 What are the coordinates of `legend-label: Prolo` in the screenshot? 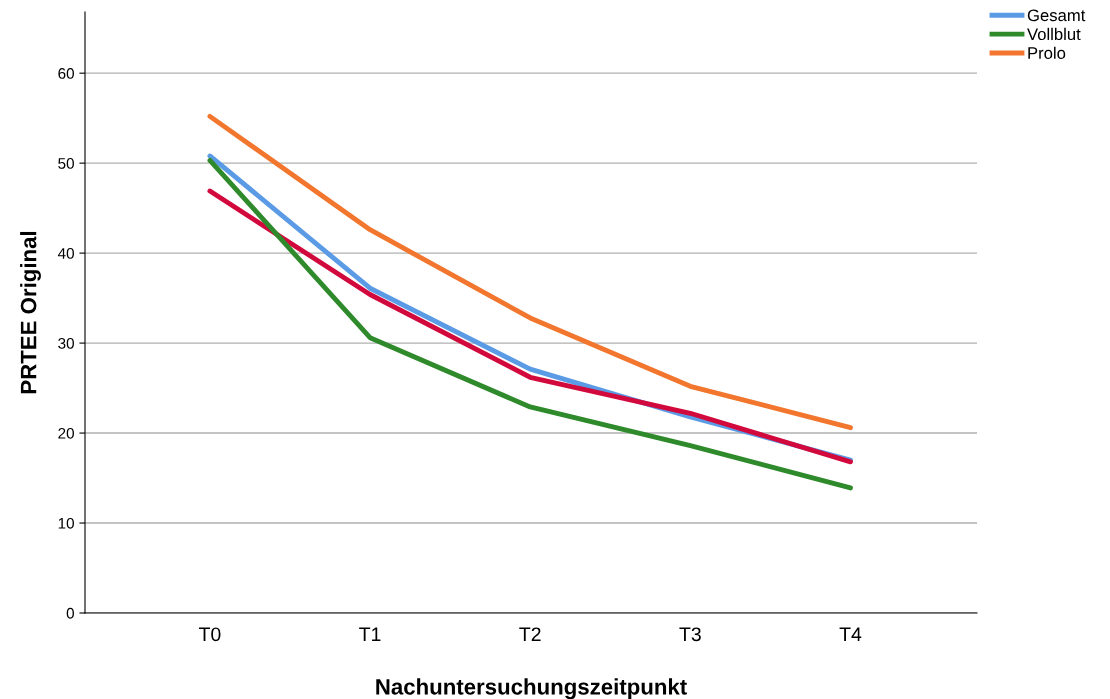 It's located at (1047, 52).